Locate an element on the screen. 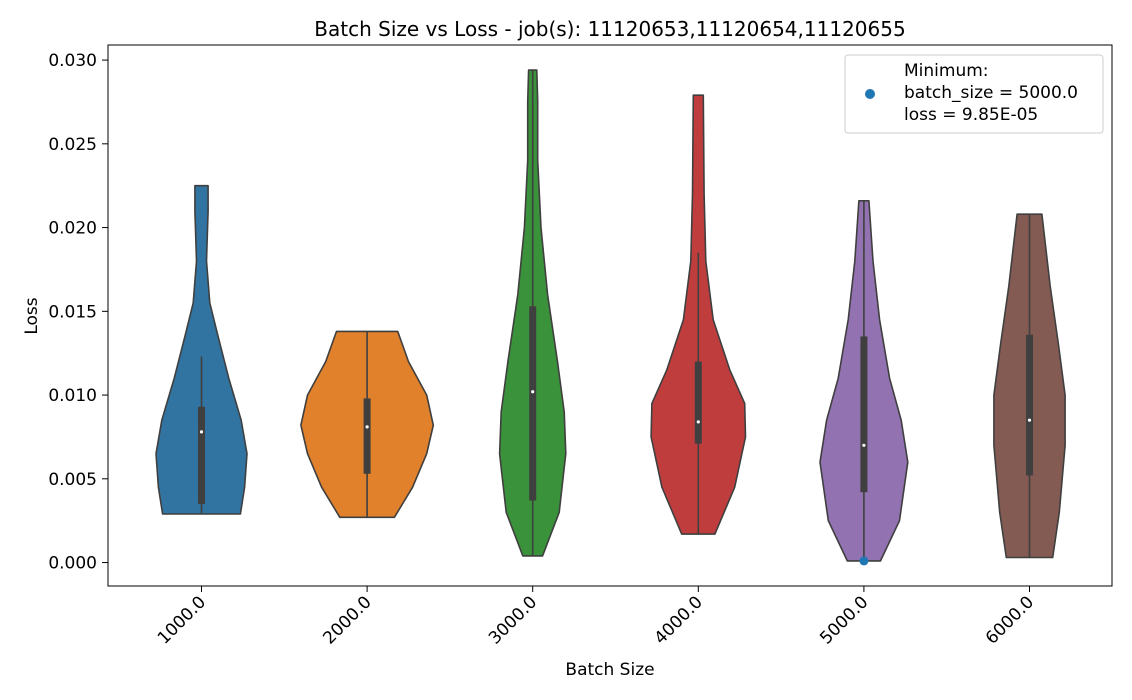 The height and width of the screenshot is (700, 1132). x-tick-label: 6000.0 is located at coordinates (1010, 620).